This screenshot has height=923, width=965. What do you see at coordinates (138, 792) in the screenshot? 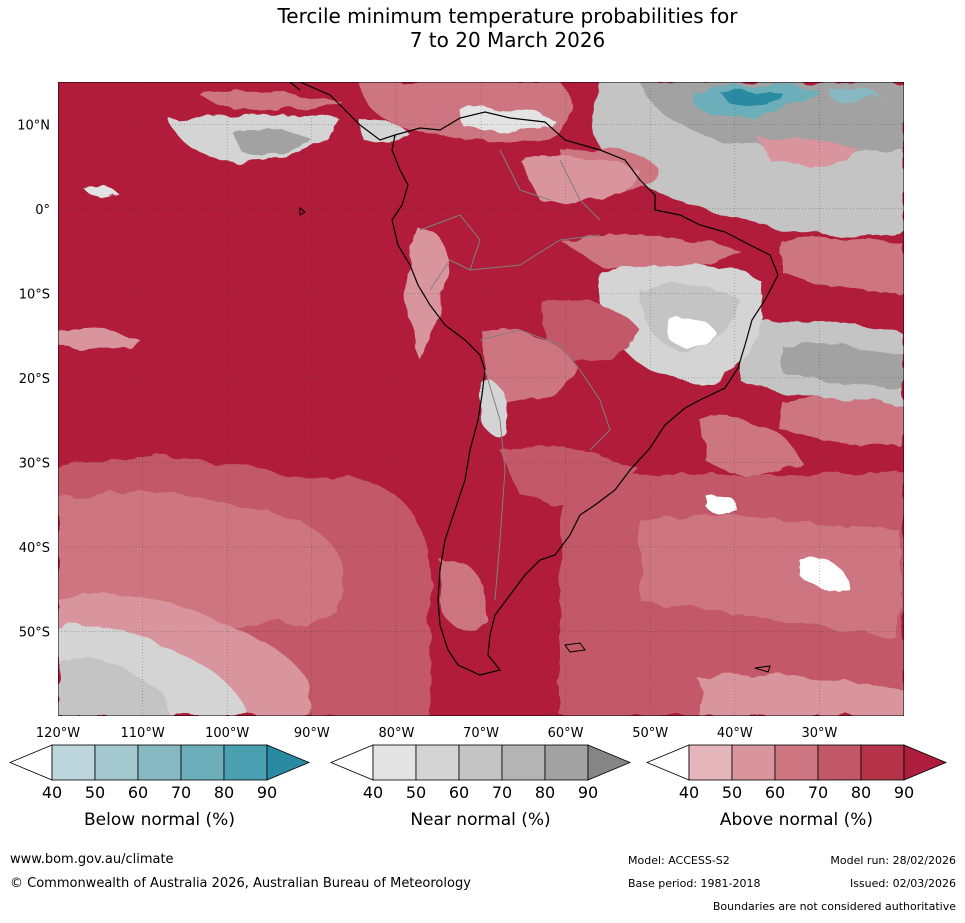
I see `legend-0-tick-2: 60` at bounding box center [138, 792].